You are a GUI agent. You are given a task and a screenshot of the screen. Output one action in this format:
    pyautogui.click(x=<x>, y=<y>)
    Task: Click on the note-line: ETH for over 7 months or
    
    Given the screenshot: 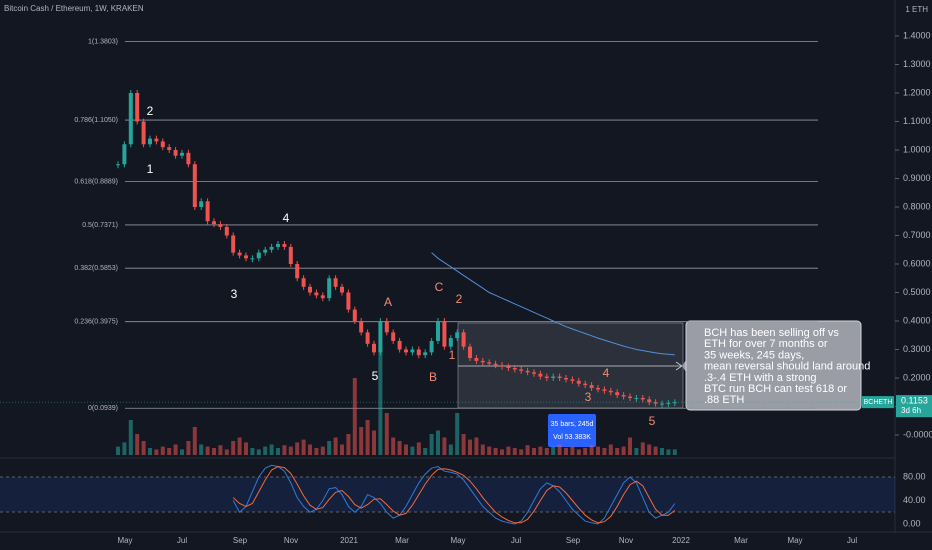 What is the action you would take?
    pyautogui.click(x=766, y=344)
    